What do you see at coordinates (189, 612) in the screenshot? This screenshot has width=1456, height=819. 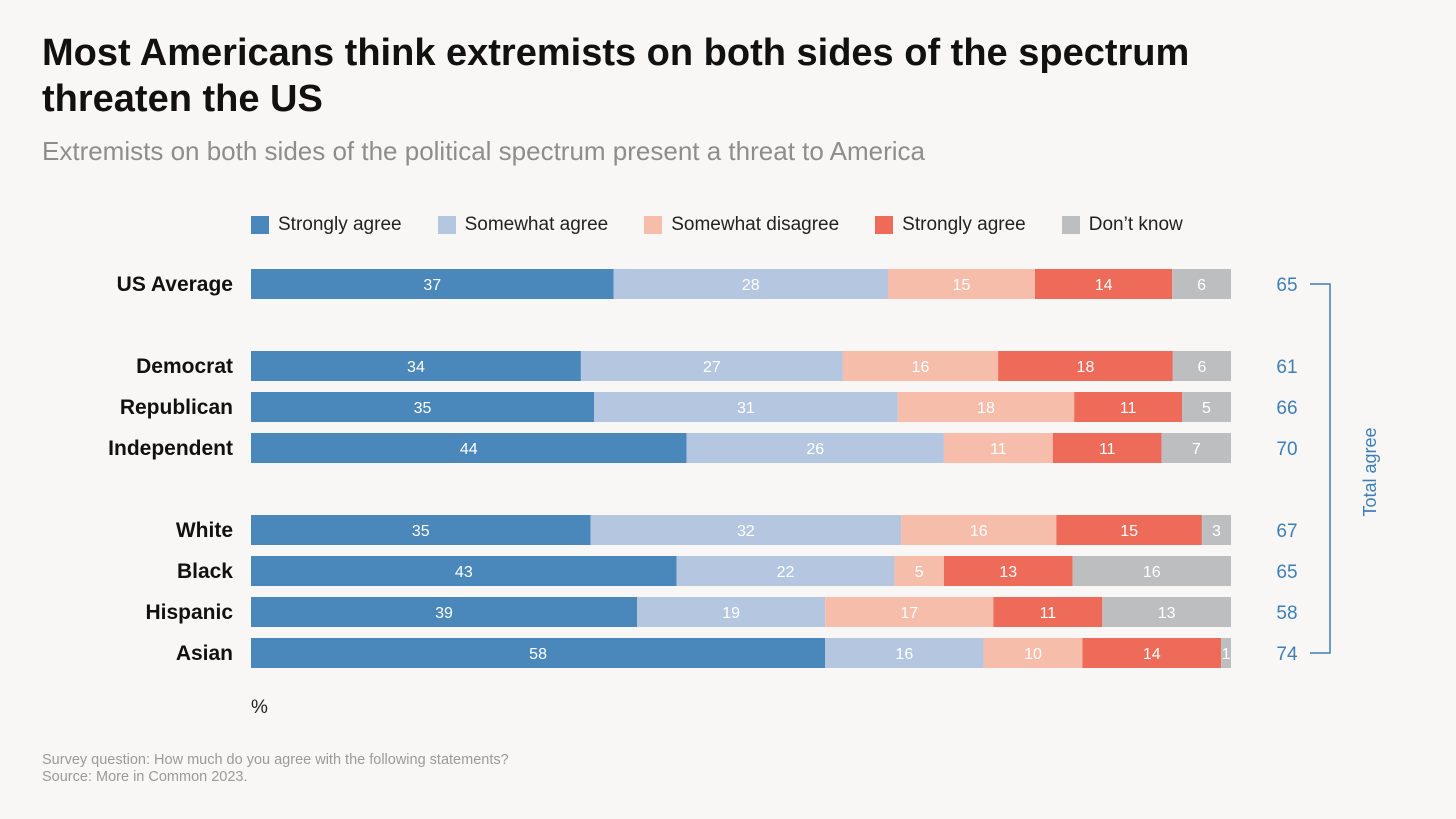 I see `category-label: Hispanic` at bounding box center [189, 612].